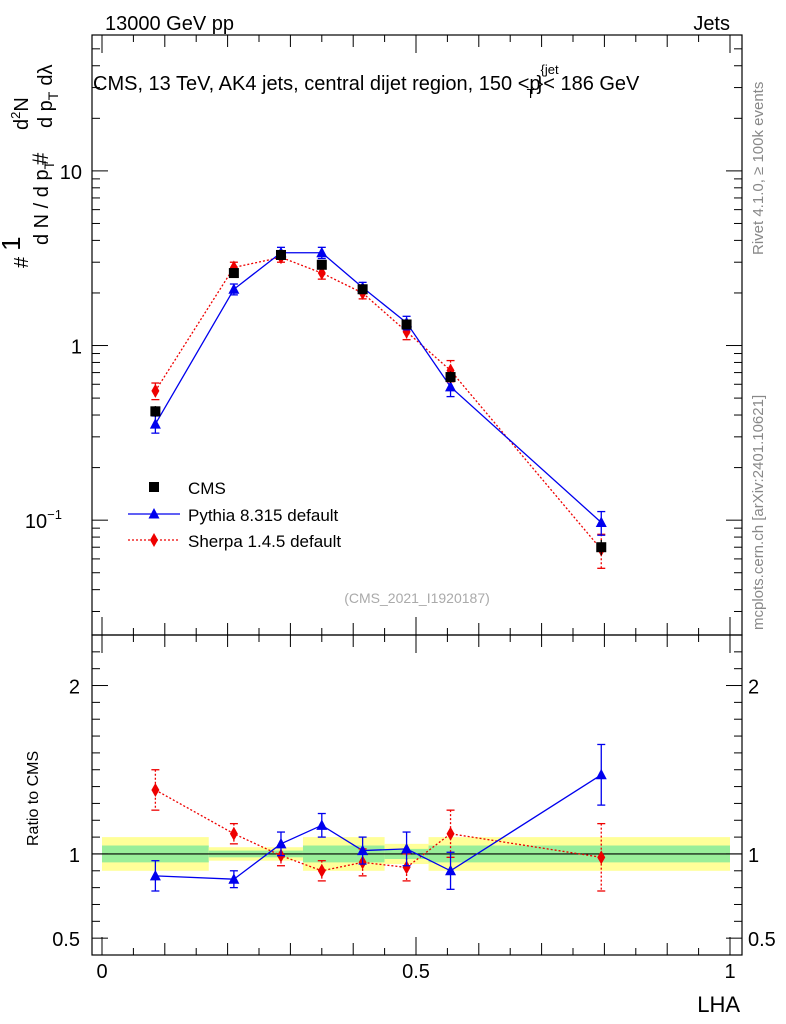  Describe the element at coordinates (154, 540) in the screenshot. I see `legend-sherpa-marker` at that location.